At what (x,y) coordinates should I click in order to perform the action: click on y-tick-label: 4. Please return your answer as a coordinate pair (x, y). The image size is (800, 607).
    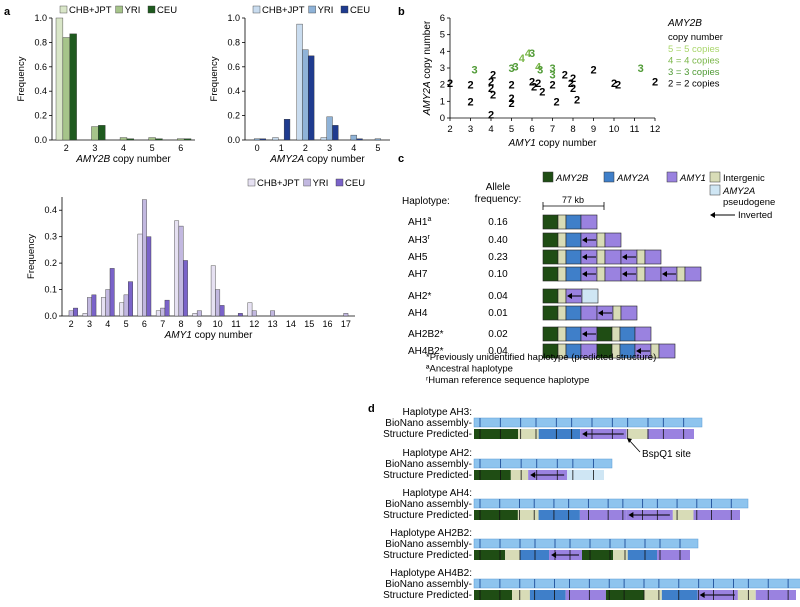
    Looking at the image, I should click on (442, 51).